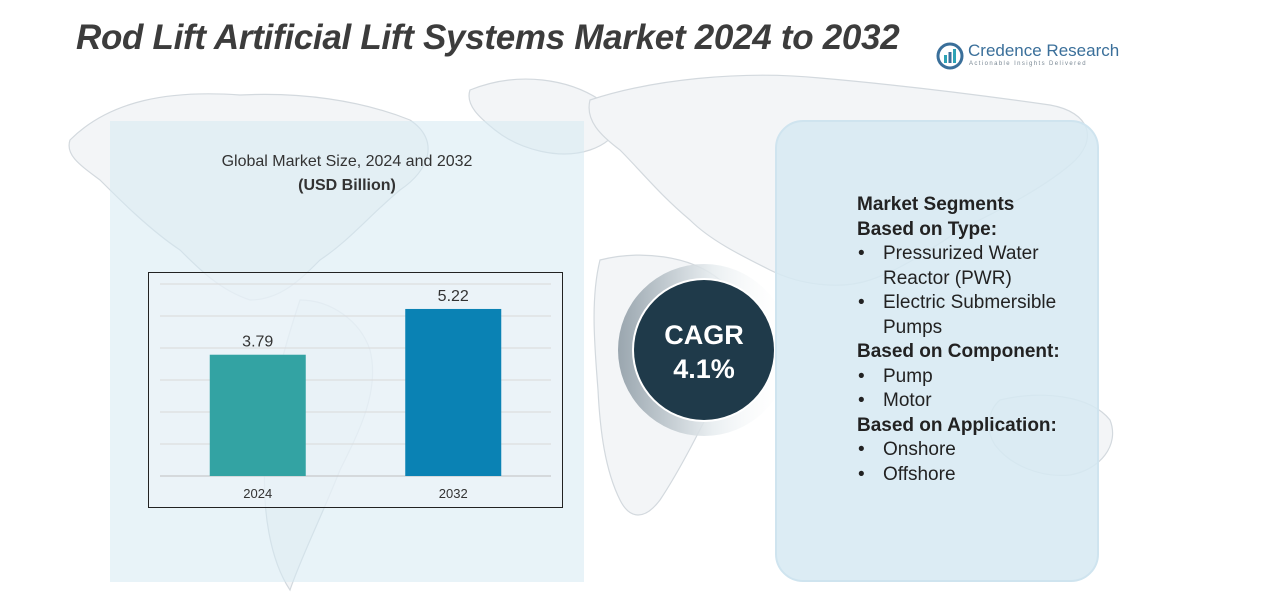 This screenshot has height=598, width=1272. Describe the element at coordinates (347, 185) in the screenshot. I see `chart-unit: (USD Billion)` at that location.